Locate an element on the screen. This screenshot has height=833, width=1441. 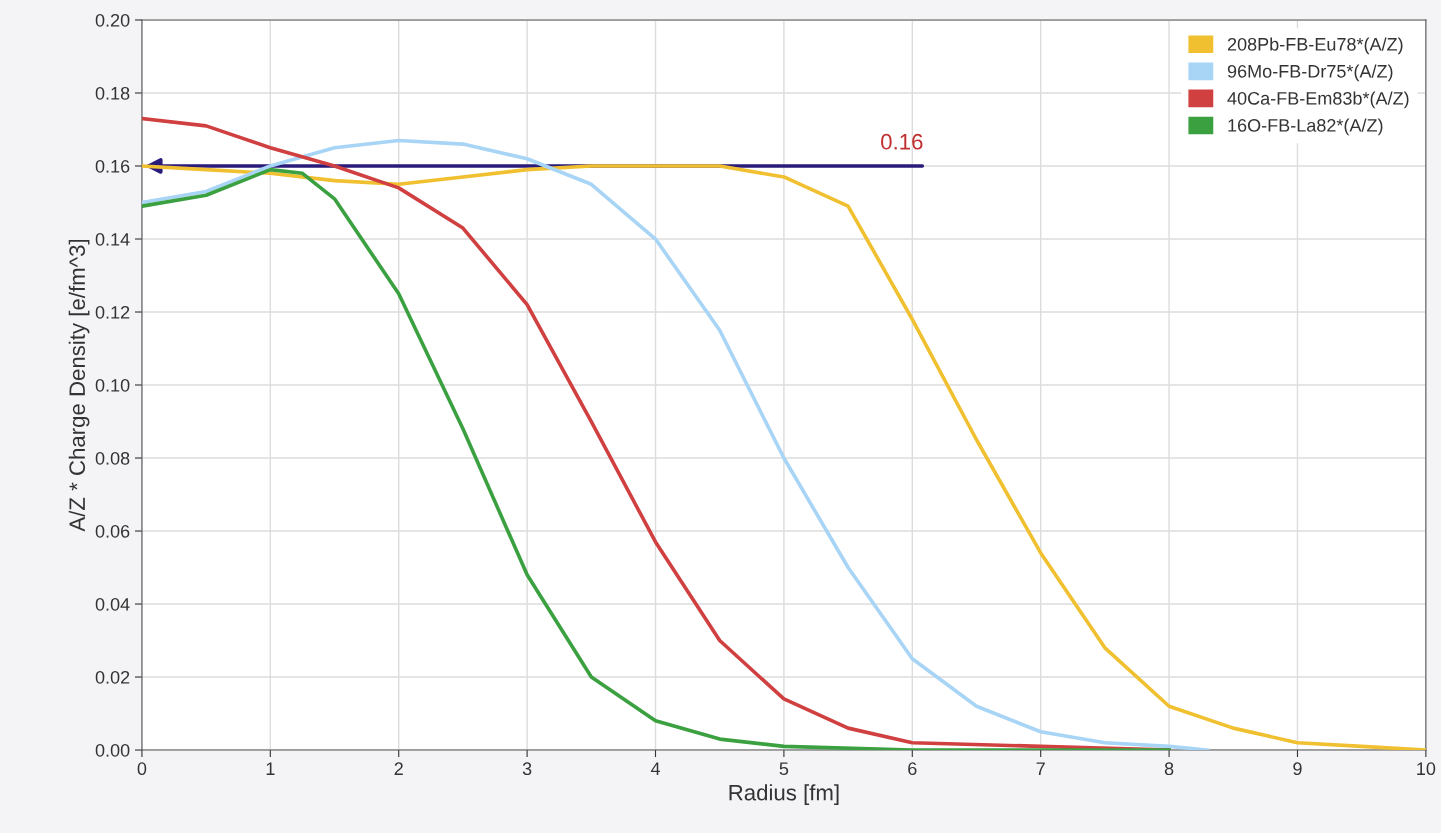
y-tick-label: 0.00 is located at coordinates (112, 750).